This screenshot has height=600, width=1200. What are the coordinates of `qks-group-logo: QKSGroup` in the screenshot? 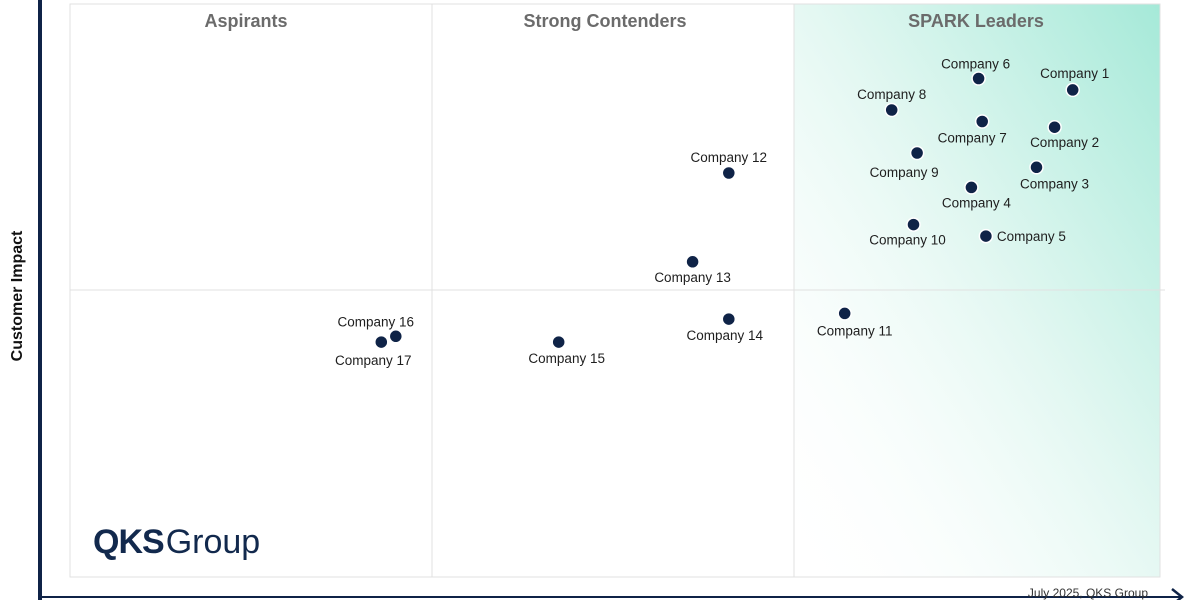 It's located at (176, 542).